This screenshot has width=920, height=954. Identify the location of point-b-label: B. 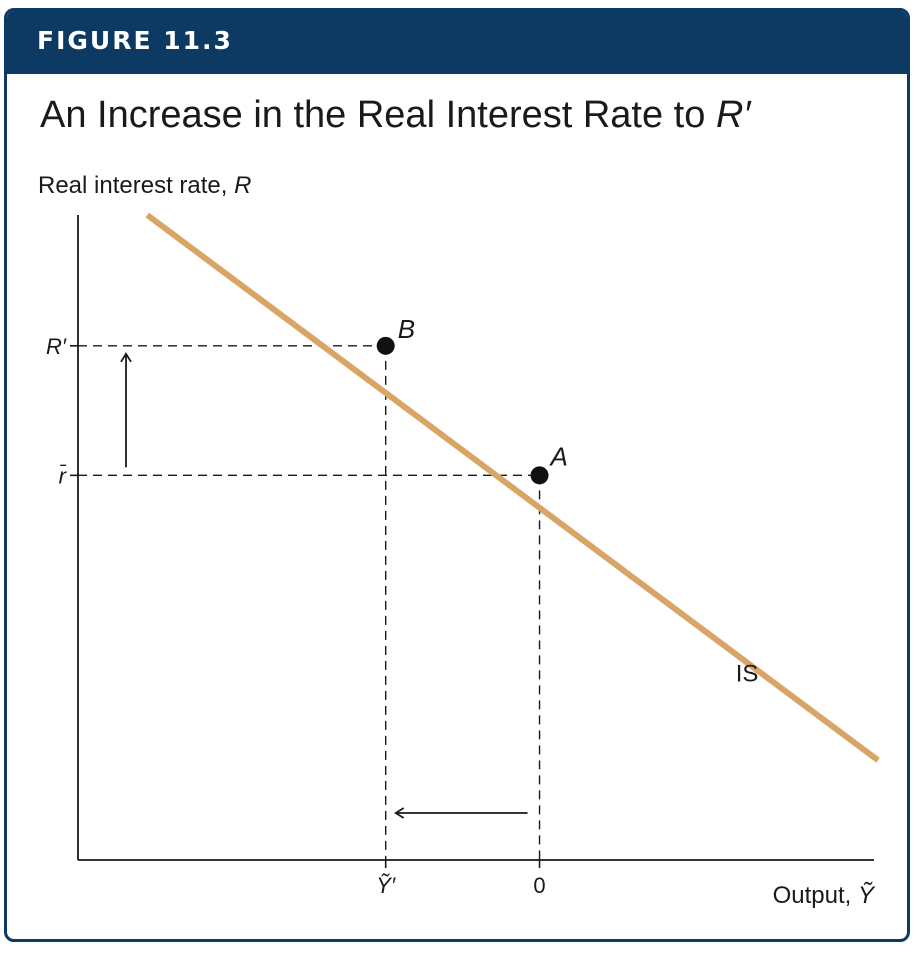
(406, 329).